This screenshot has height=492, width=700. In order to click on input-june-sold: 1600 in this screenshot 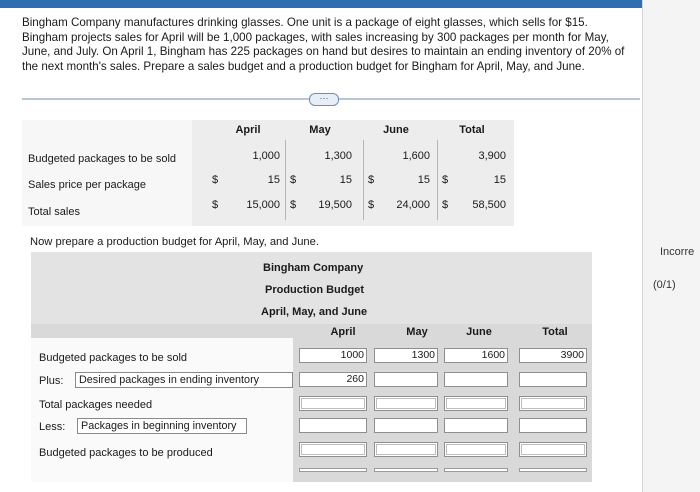, I will do `click(476, 355)`.